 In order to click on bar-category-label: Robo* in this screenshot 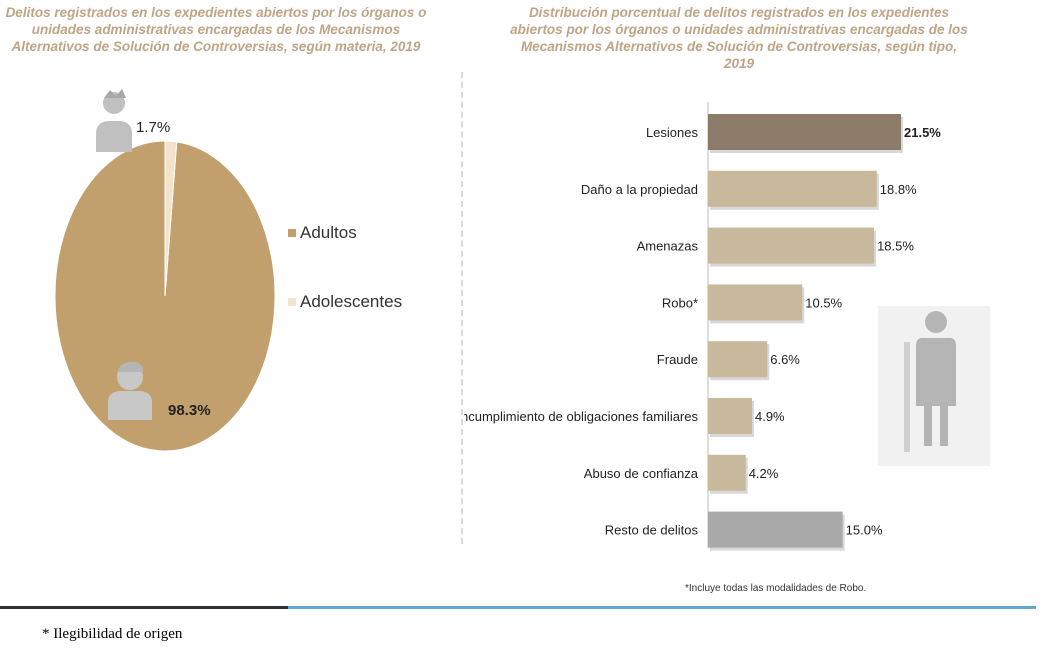, I will do `click(680, 302)`.